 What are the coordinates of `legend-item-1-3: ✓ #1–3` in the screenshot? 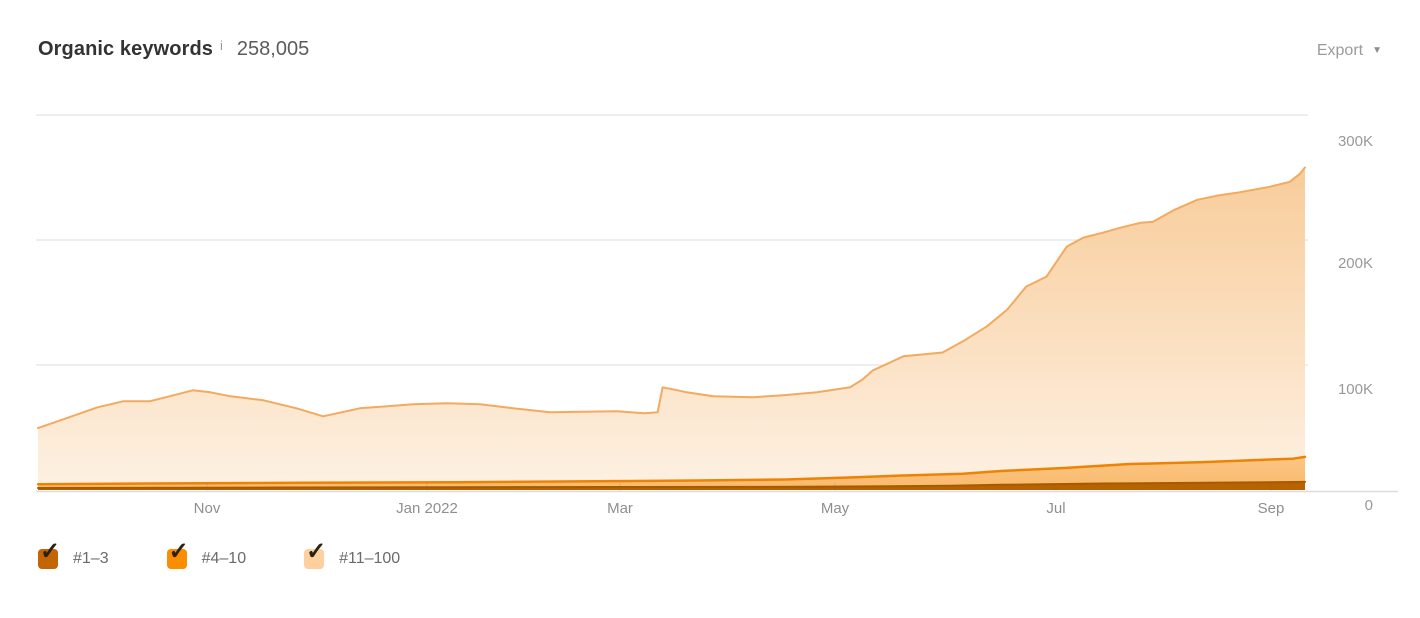 It's located at (73, 554).